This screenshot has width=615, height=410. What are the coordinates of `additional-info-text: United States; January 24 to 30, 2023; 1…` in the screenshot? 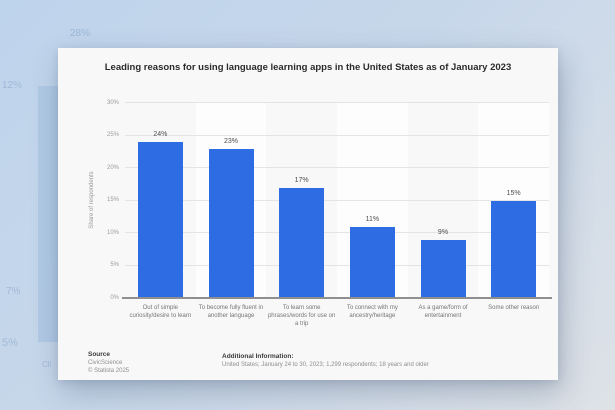 It's located at (325, 365).